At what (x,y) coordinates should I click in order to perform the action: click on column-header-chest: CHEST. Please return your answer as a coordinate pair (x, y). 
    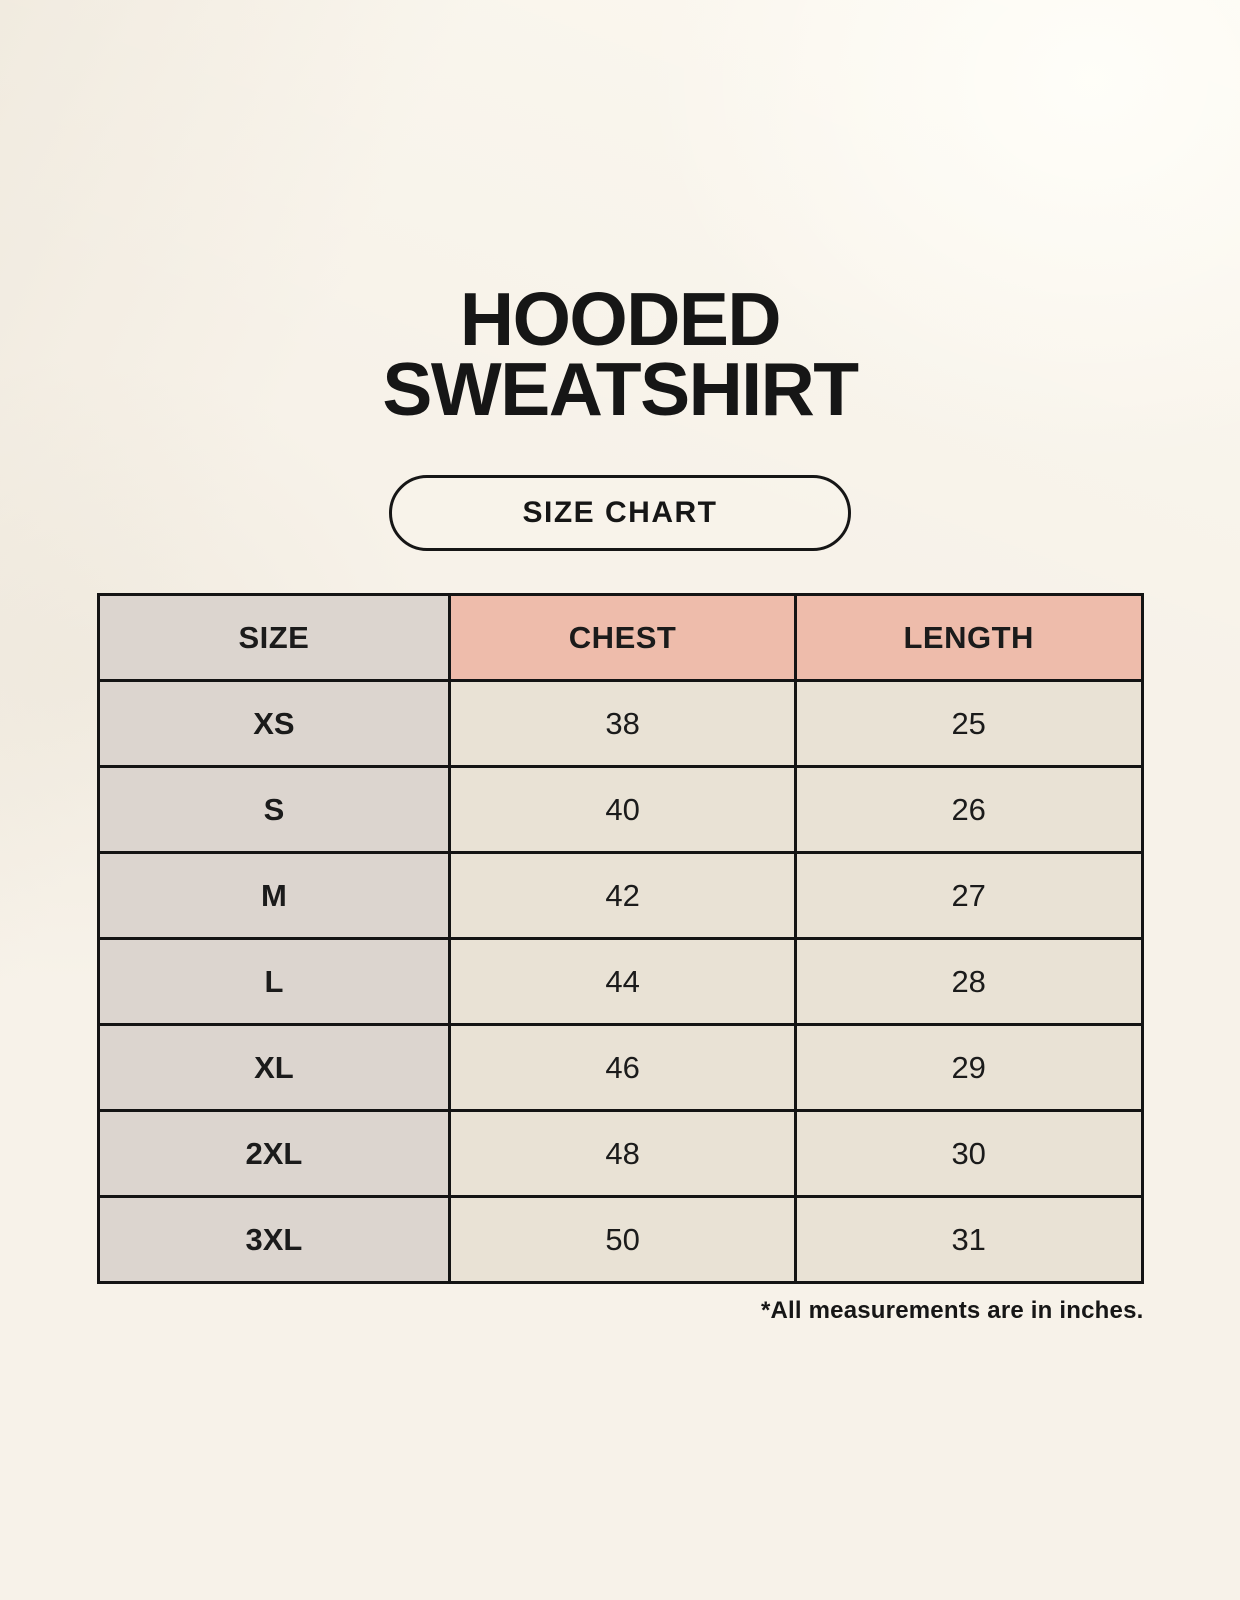
    Looking at the image, I should click on (622, 637).